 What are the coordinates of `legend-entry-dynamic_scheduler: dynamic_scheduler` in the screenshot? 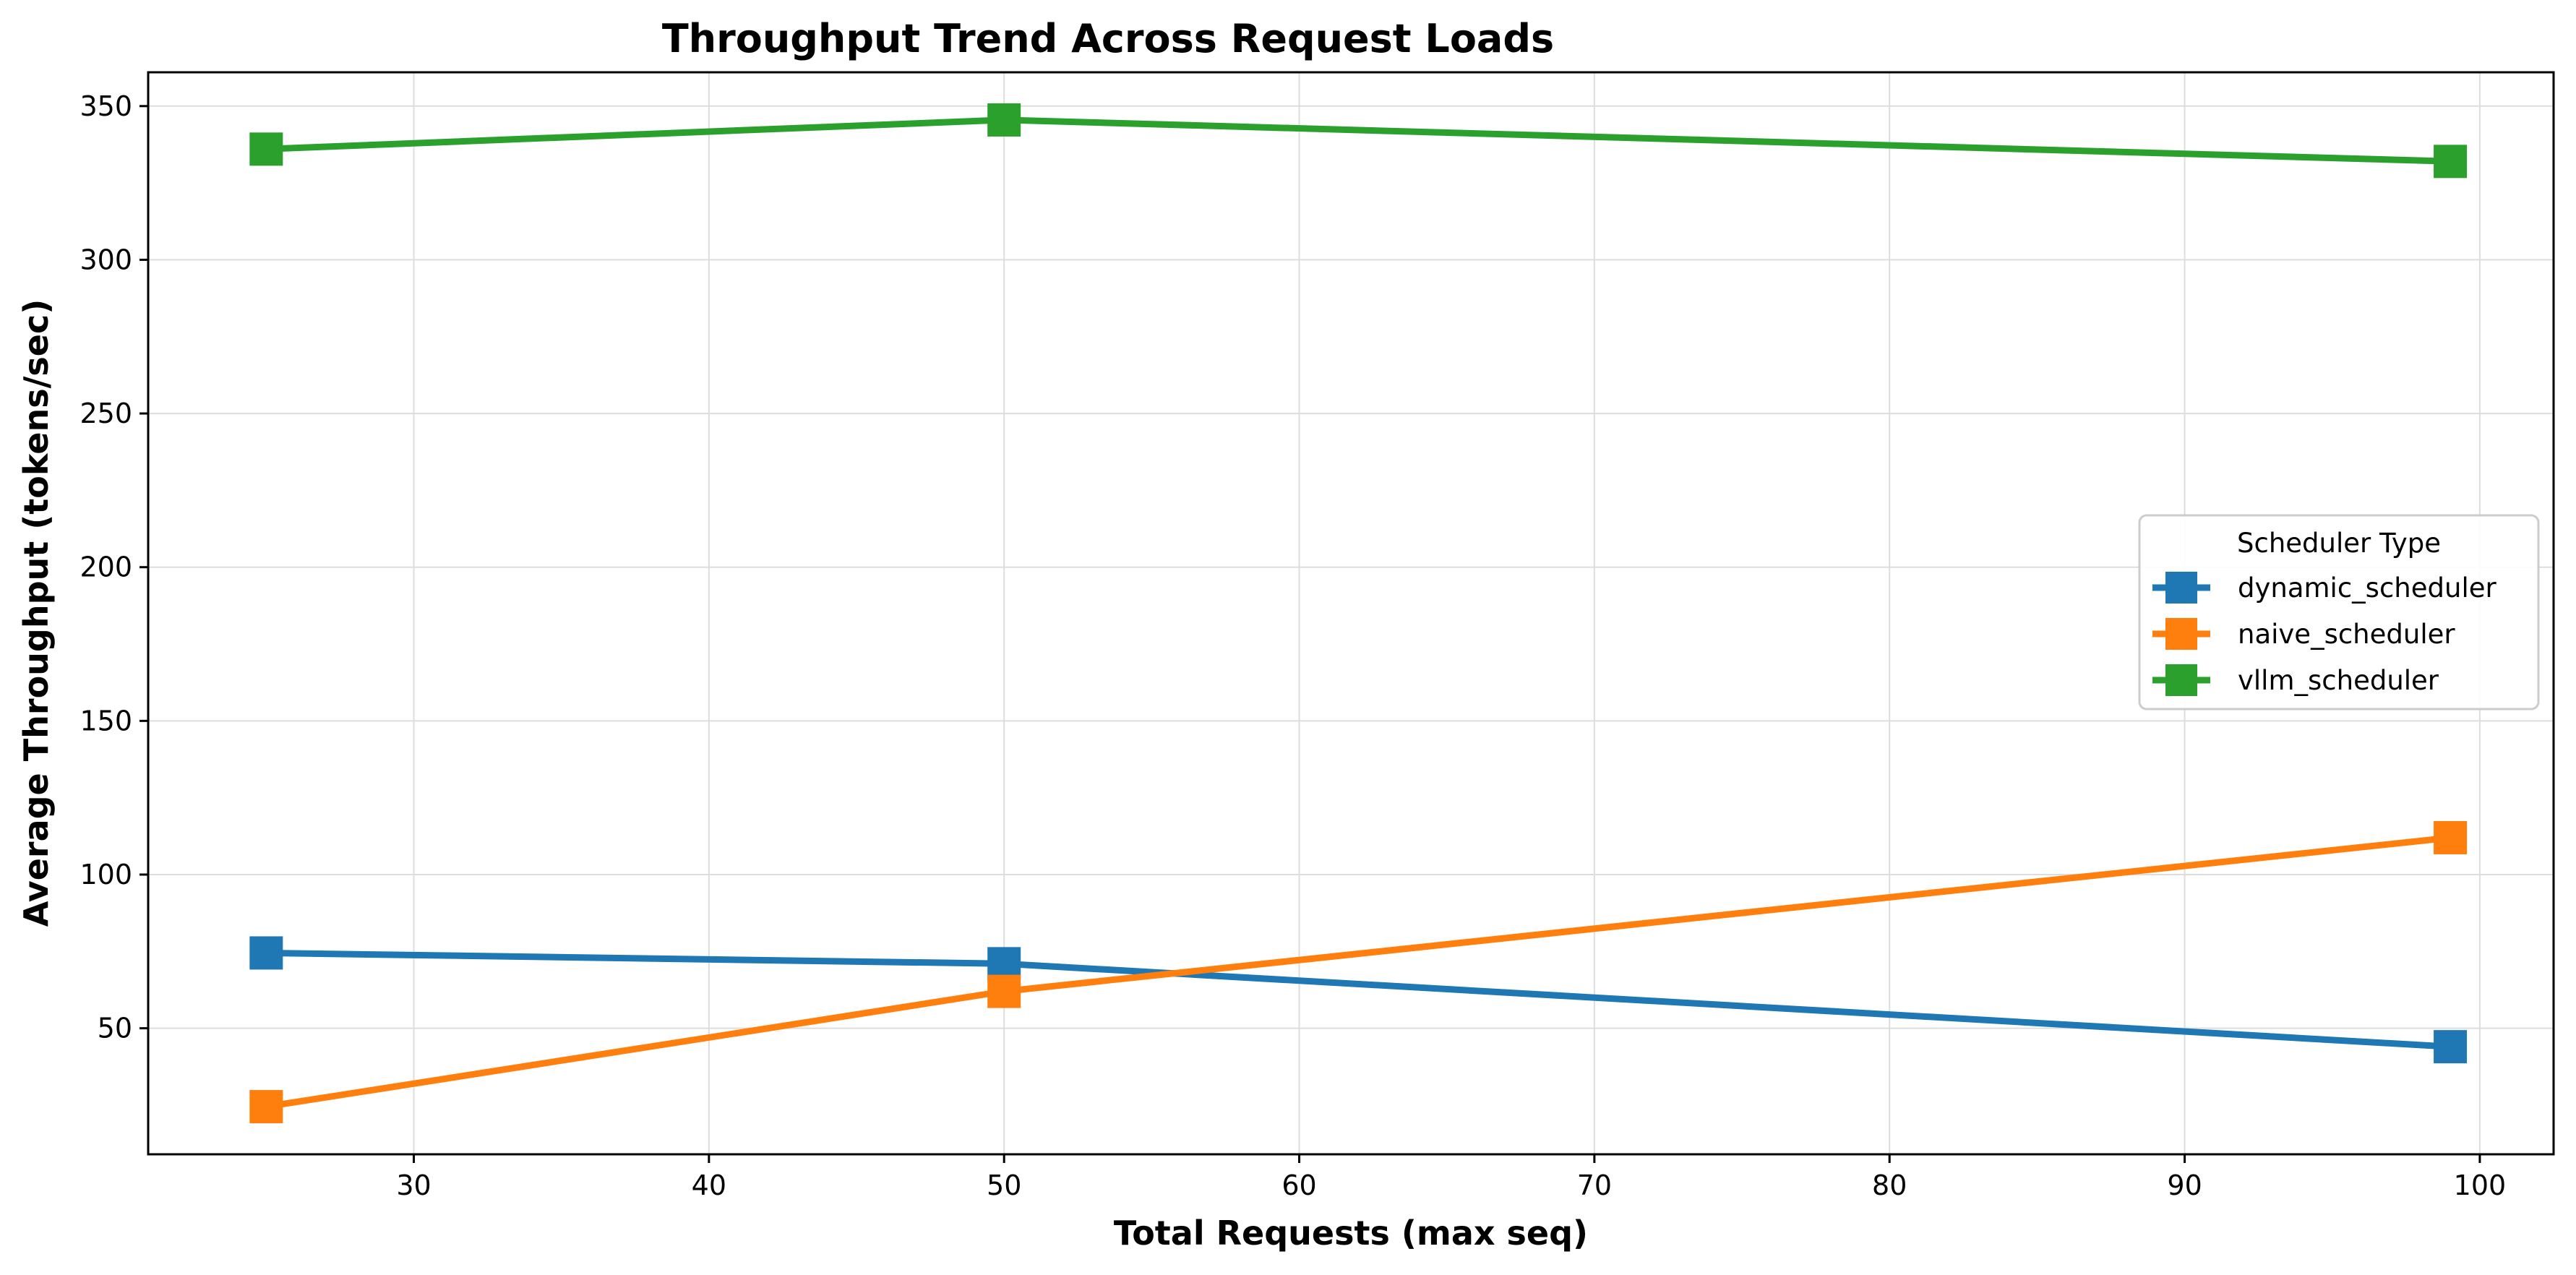 It's located at (2324, 588).